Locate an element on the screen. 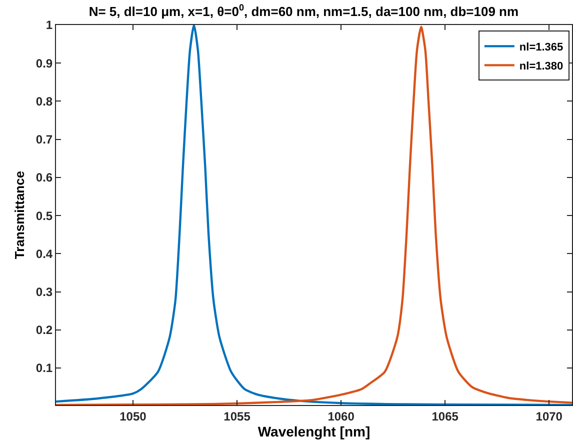 Image resolution: width=573 pixels, height=445 pixels. y-tick-label: 1 is located at coordinates (49, 25).